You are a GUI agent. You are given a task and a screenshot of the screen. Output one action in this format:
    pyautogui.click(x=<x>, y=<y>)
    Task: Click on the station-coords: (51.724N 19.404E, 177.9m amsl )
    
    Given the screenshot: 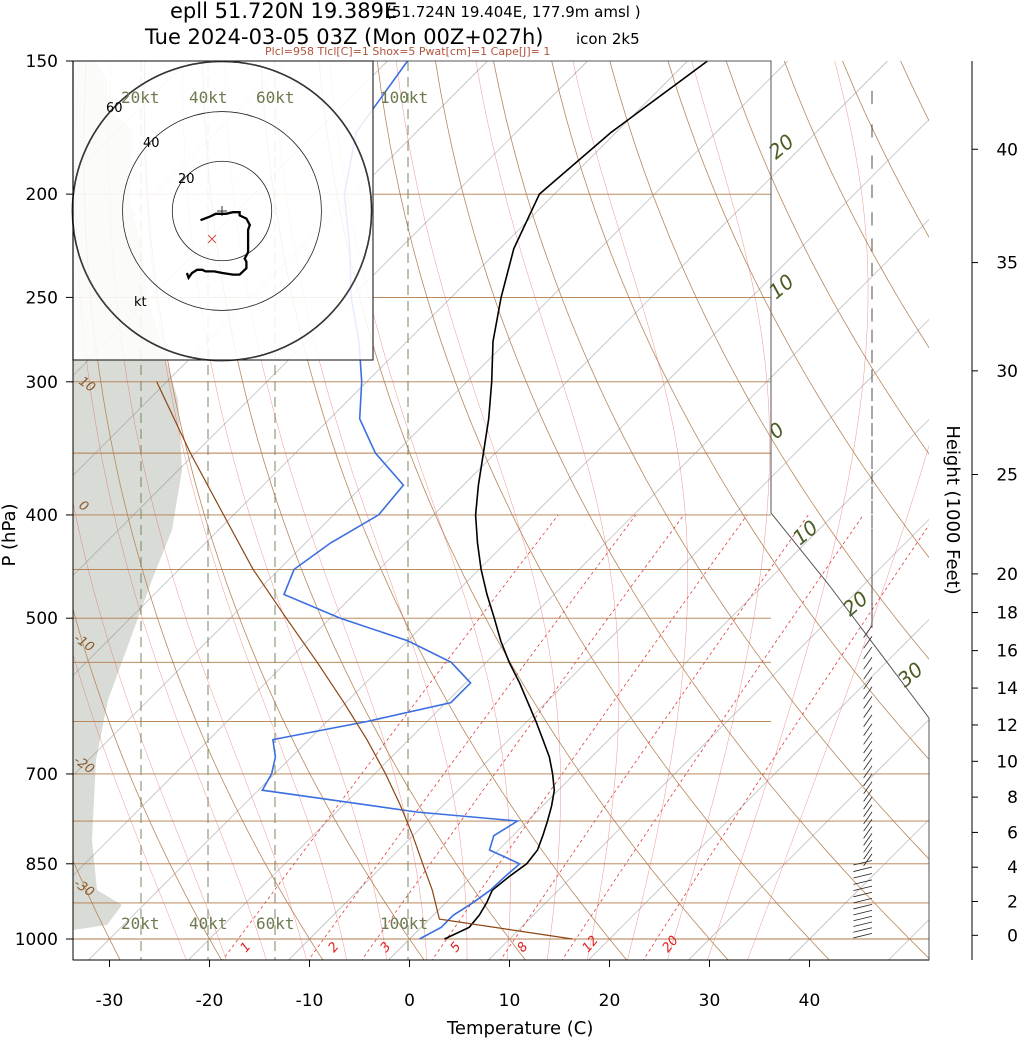 What is the action you would take?
    pyautogui.click(x=513, y=12)
    